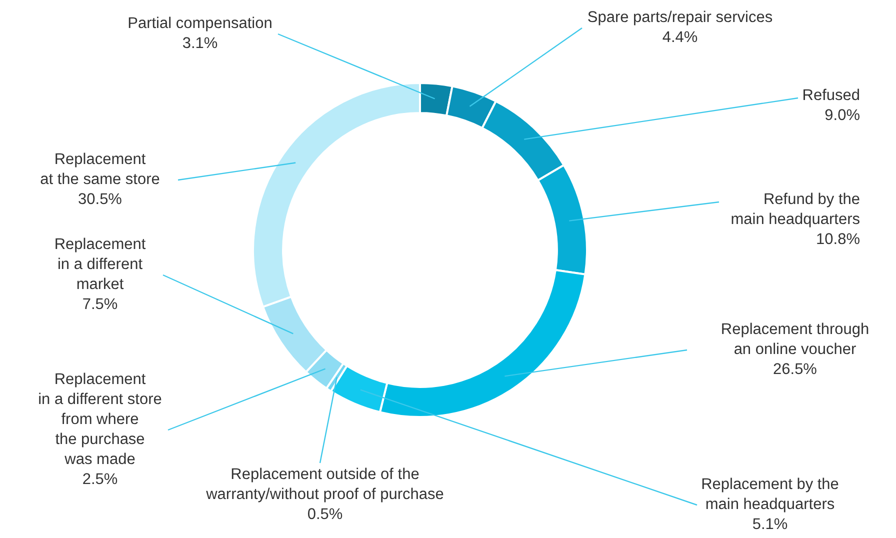  What do you see at coordinates (325, 484) in the screenshot?
I see `slice-label: Replacement outside of the warranty/without proof of purchase` at bounding box center [325, 484].